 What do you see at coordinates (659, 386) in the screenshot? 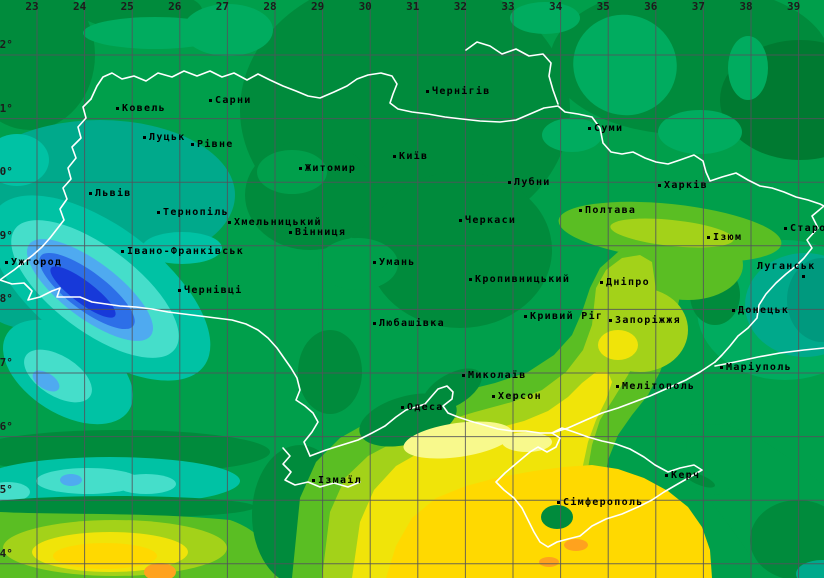
I see `city-label: Мелітополь` at bounding box center [659, 386].